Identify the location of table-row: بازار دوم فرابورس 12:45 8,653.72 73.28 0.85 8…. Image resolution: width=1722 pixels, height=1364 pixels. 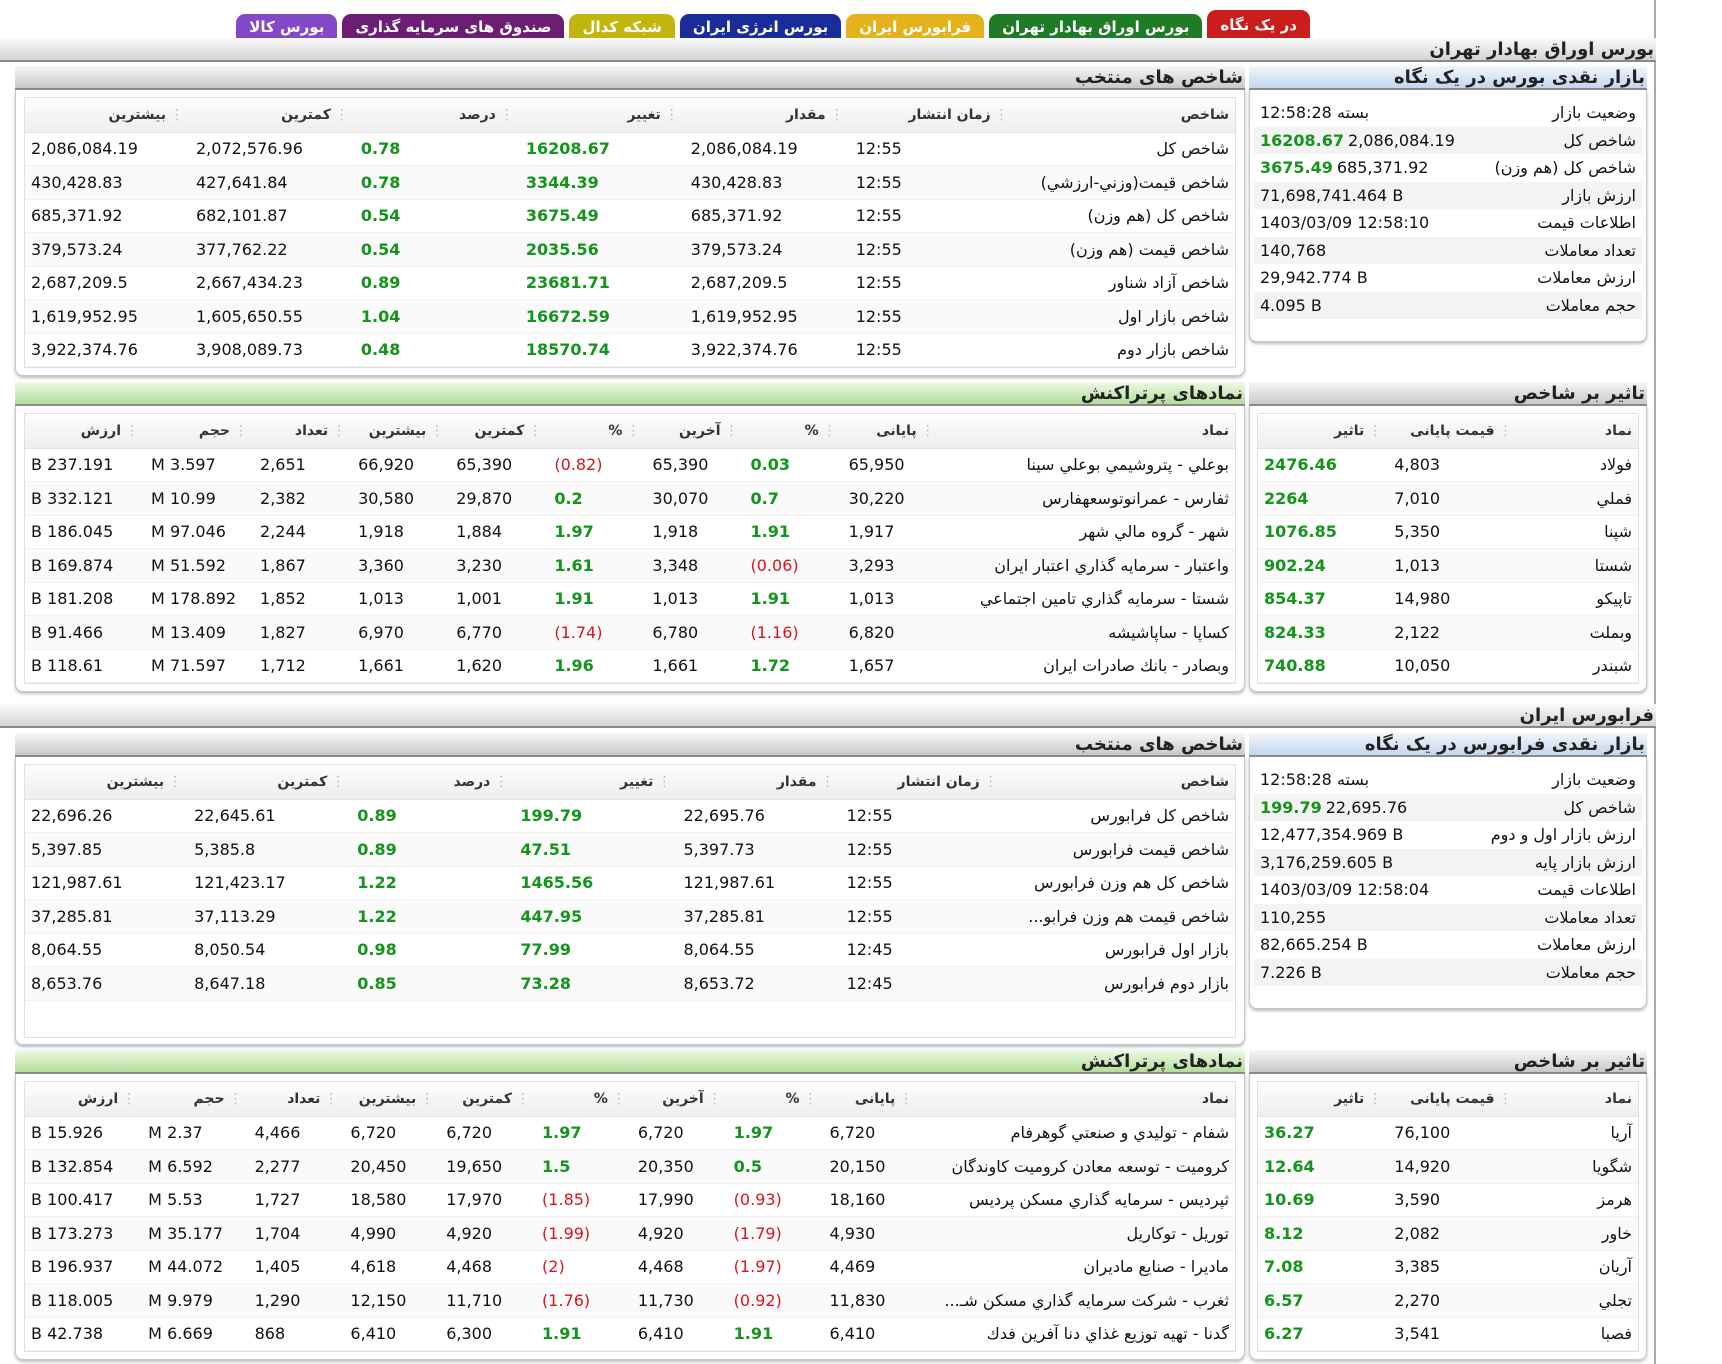
(630, 983).